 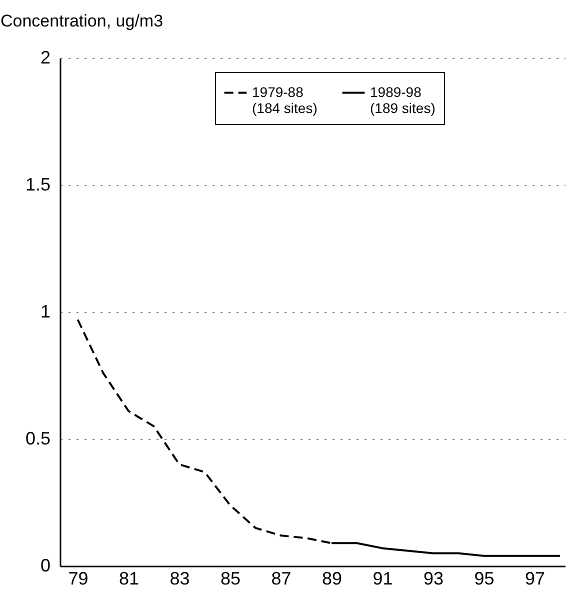 I want to click on x-tick-label: 83, so click(x=180, y=578).